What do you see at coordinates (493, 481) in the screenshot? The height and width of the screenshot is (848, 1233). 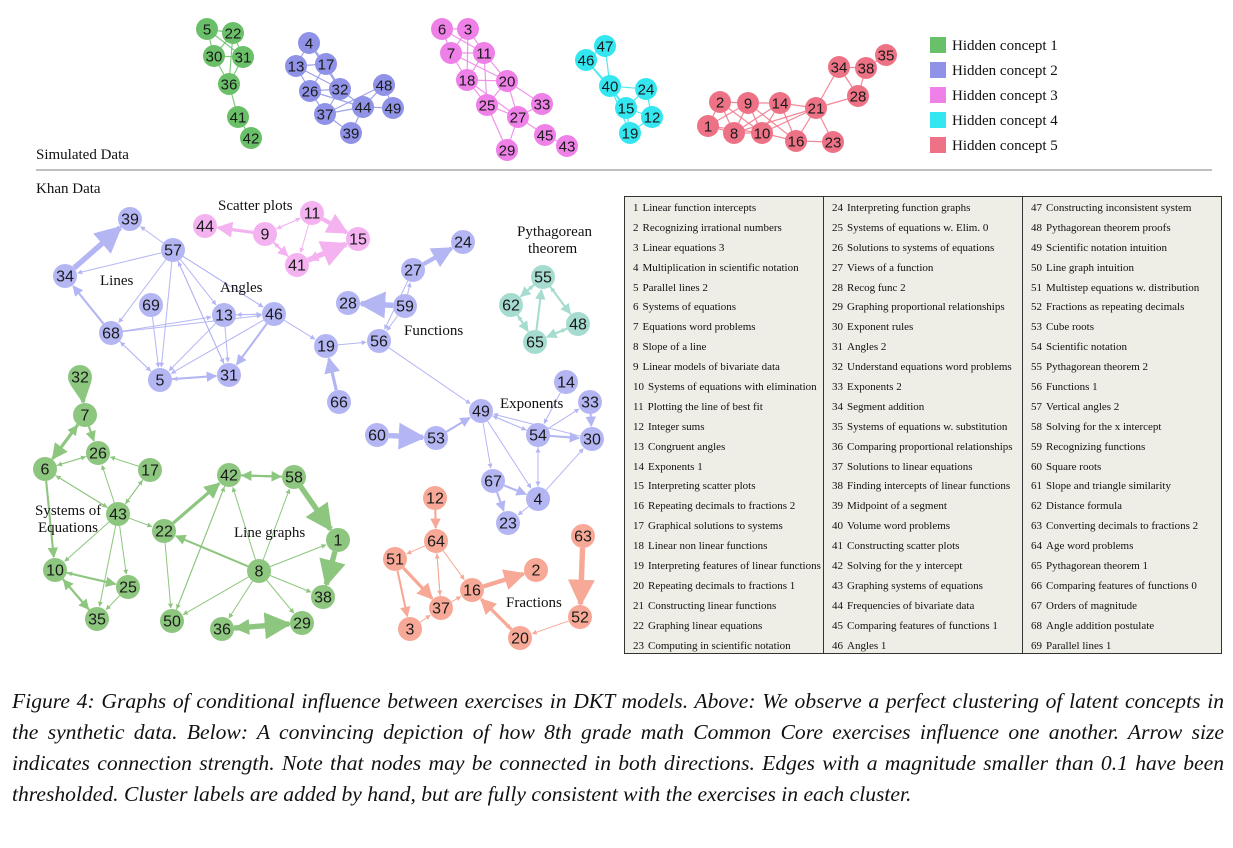 I see `graph-node: 67` at bounding box center [493, 481].